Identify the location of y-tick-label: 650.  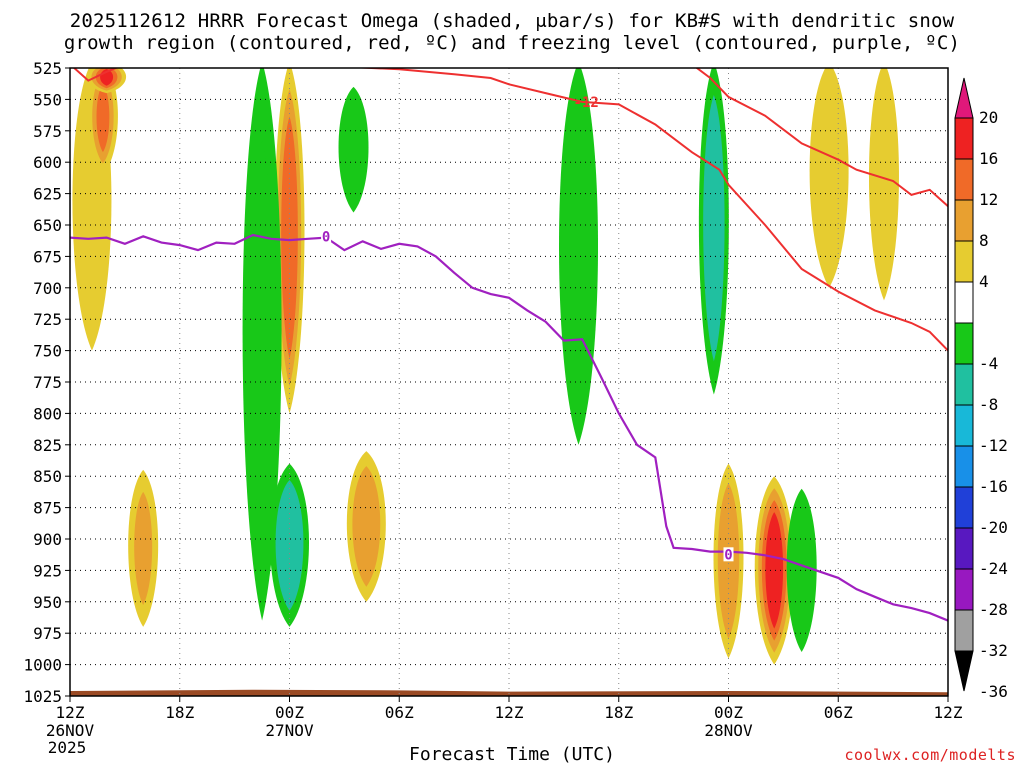
(47, 225).